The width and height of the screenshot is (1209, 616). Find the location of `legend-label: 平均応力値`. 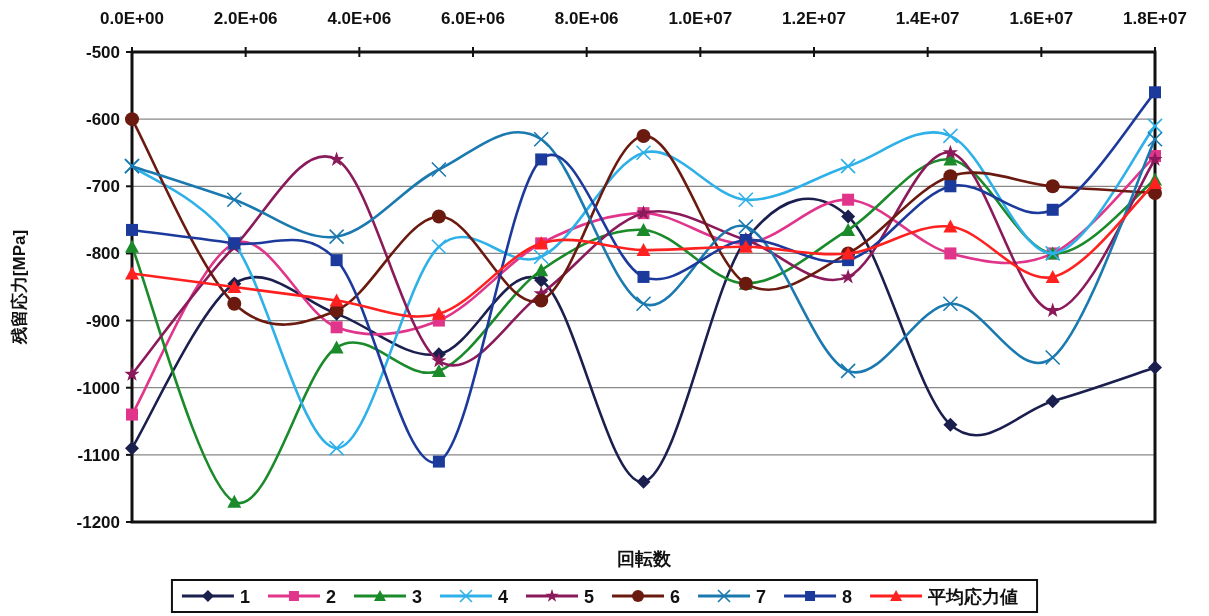

legend-label: 平均応力値 is located at coordinates (973, 597).